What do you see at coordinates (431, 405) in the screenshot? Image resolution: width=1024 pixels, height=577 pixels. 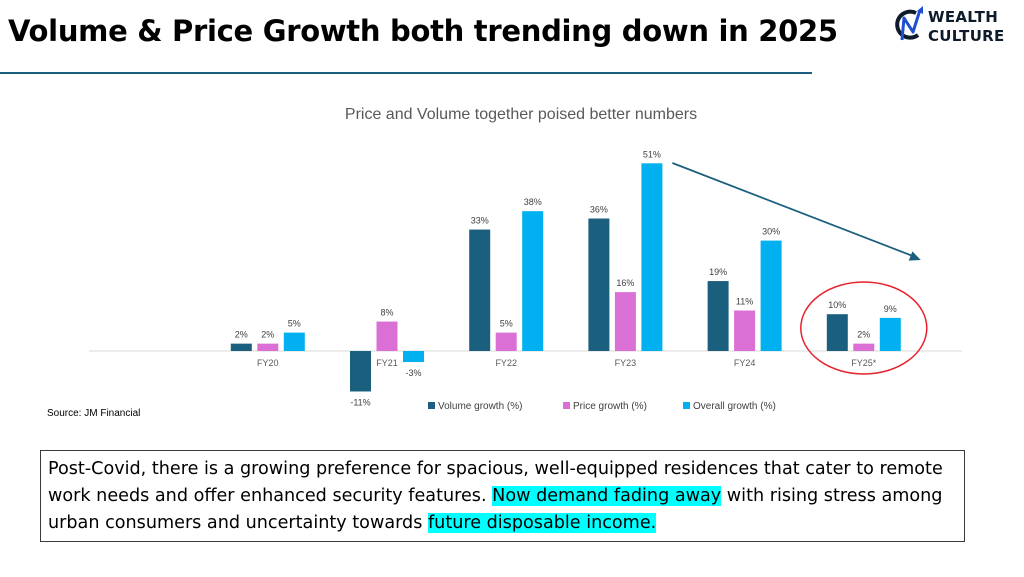 I see `legend-swatch-volume` at bounding box center [431, 405].